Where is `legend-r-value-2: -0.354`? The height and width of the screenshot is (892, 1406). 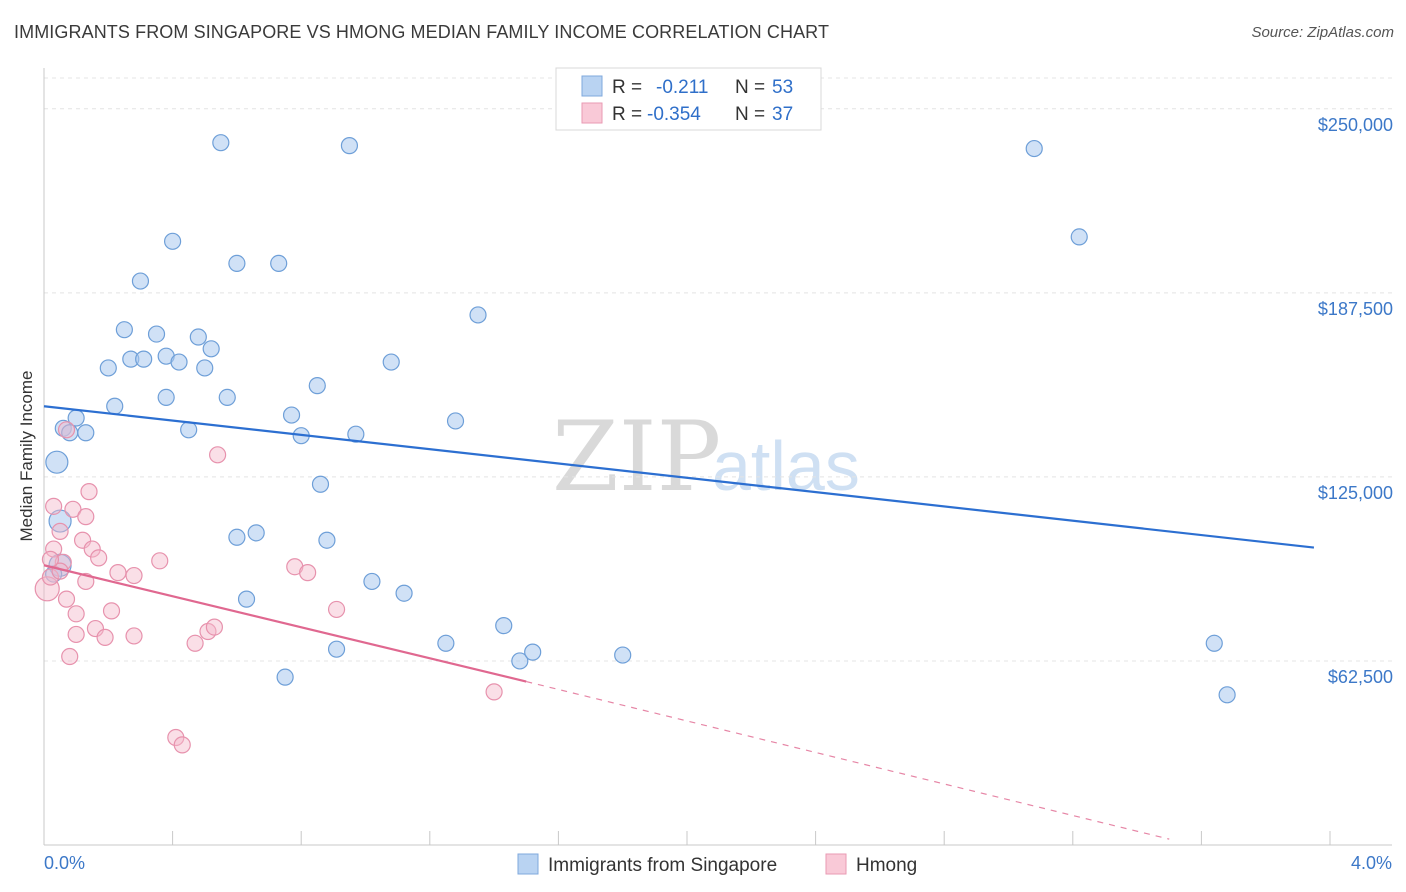
legend-r-value-2: -0.354 is located at coordinates (674, 114).